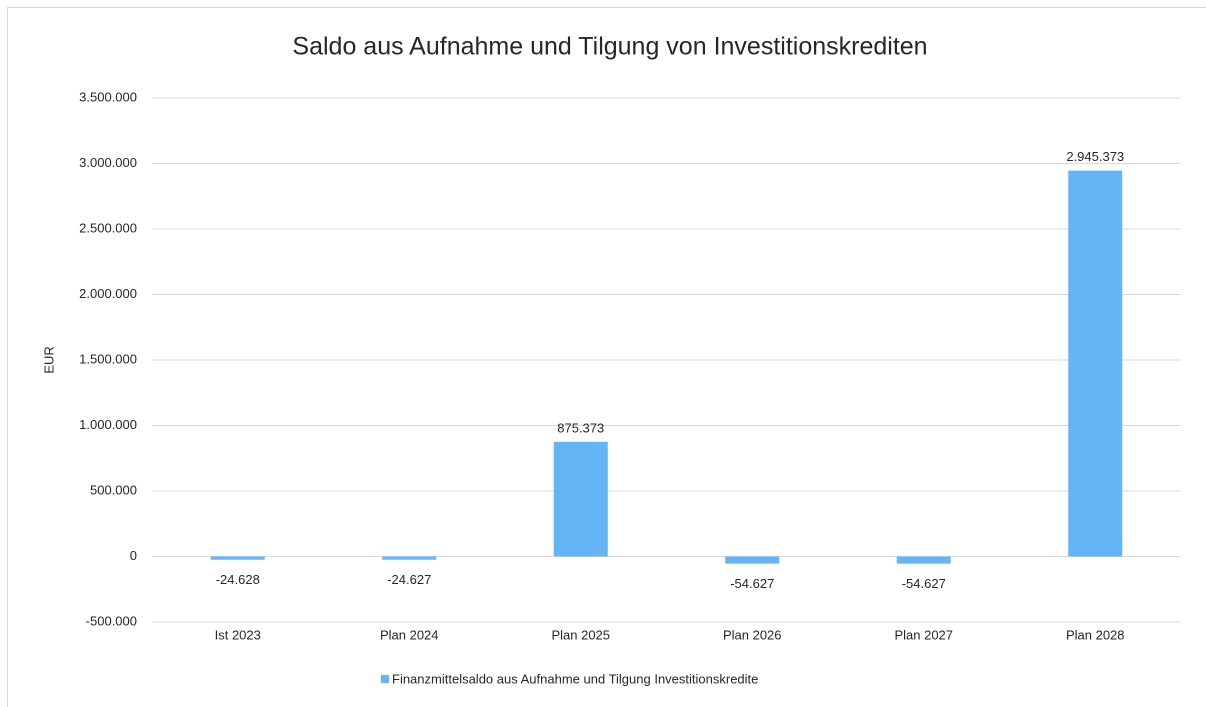  What do you see at coordinates (108, 162) in the screenshot?
I see `y-tick-label: 3.000.000` at bounding box center [108, 162].